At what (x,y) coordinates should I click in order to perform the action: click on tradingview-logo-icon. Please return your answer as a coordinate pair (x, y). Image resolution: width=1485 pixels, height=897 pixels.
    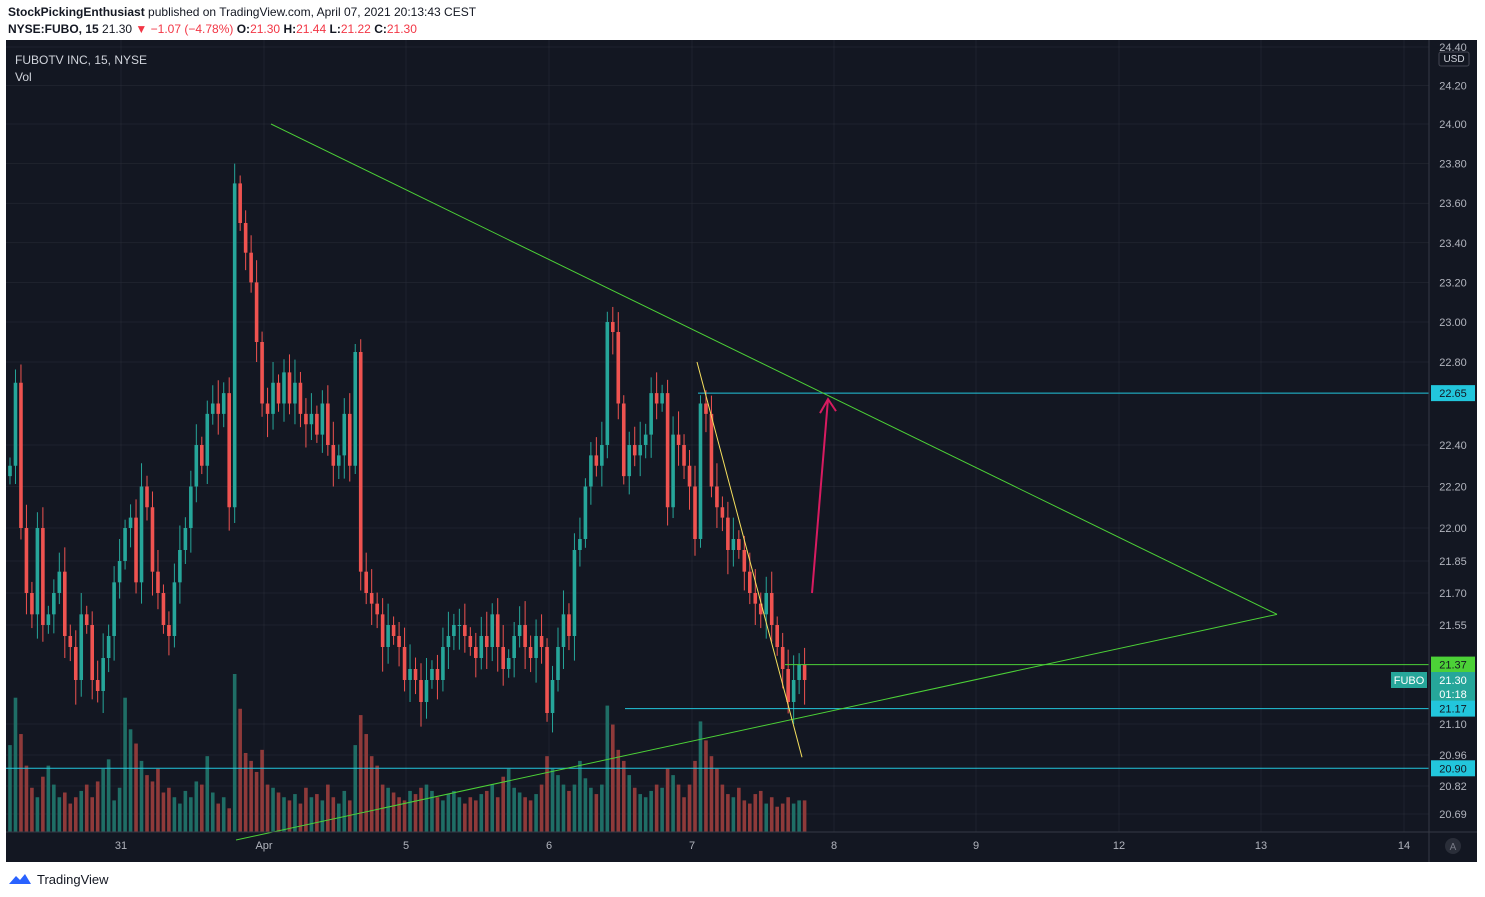
    Looking at the image, I should click on (20, 879).